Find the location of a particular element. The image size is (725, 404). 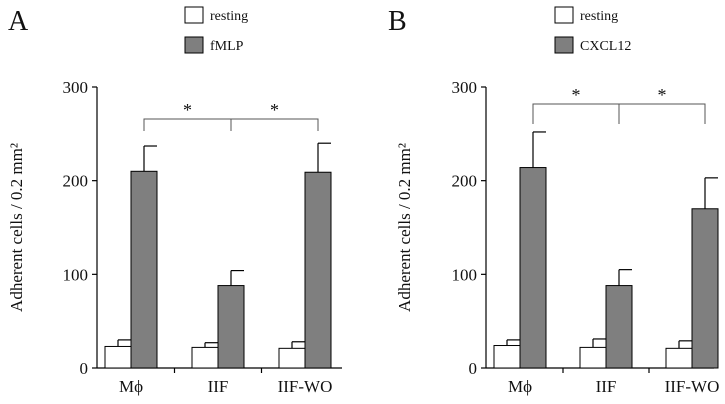

panel-label: B is located at coordinates (397, 21).